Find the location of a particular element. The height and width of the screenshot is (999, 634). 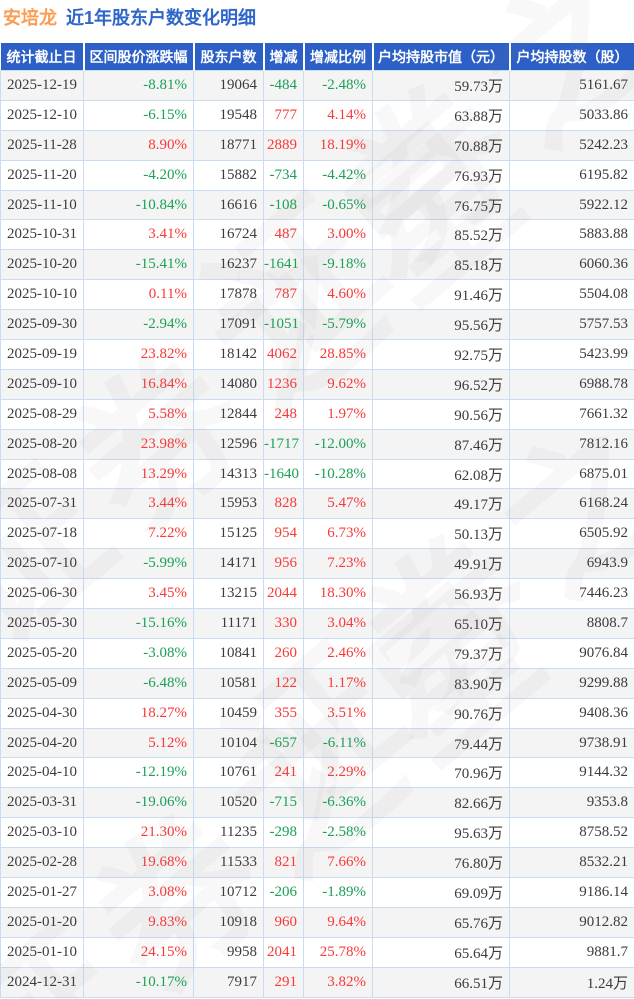

price-change-cell: -5.99% is located at coordinates (138, 564).